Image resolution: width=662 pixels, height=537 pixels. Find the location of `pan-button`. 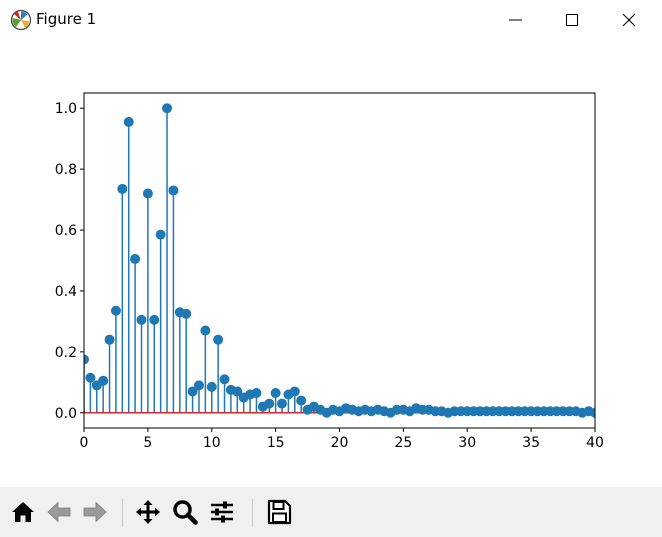

pan-button is located at coordinates (148, 512).